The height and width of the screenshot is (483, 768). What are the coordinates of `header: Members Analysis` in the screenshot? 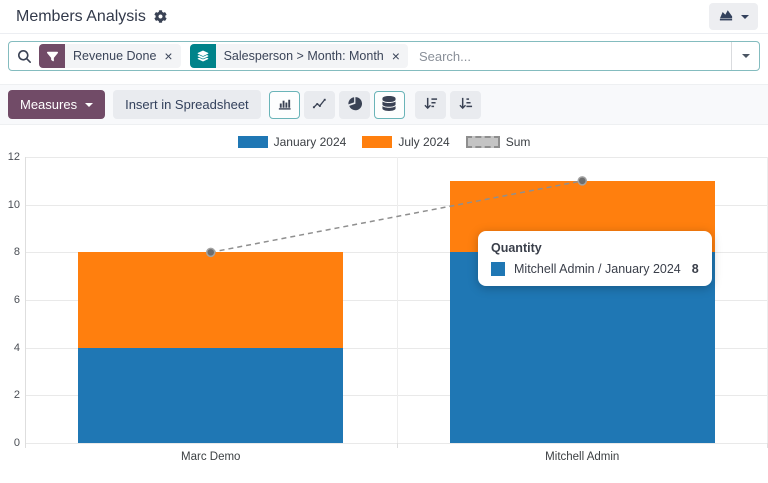 It's located at (384, 17).